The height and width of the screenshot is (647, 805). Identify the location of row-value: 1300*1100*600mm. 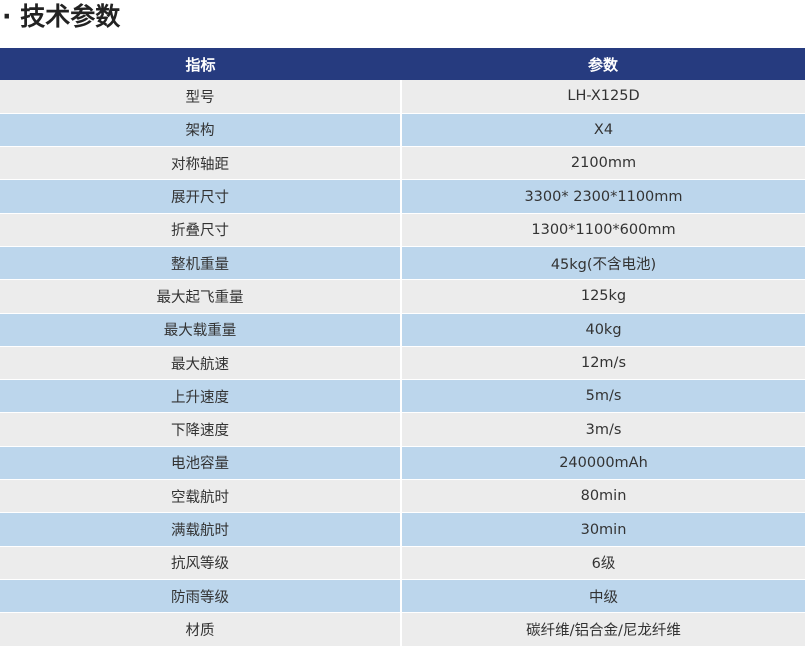
(603, 230).